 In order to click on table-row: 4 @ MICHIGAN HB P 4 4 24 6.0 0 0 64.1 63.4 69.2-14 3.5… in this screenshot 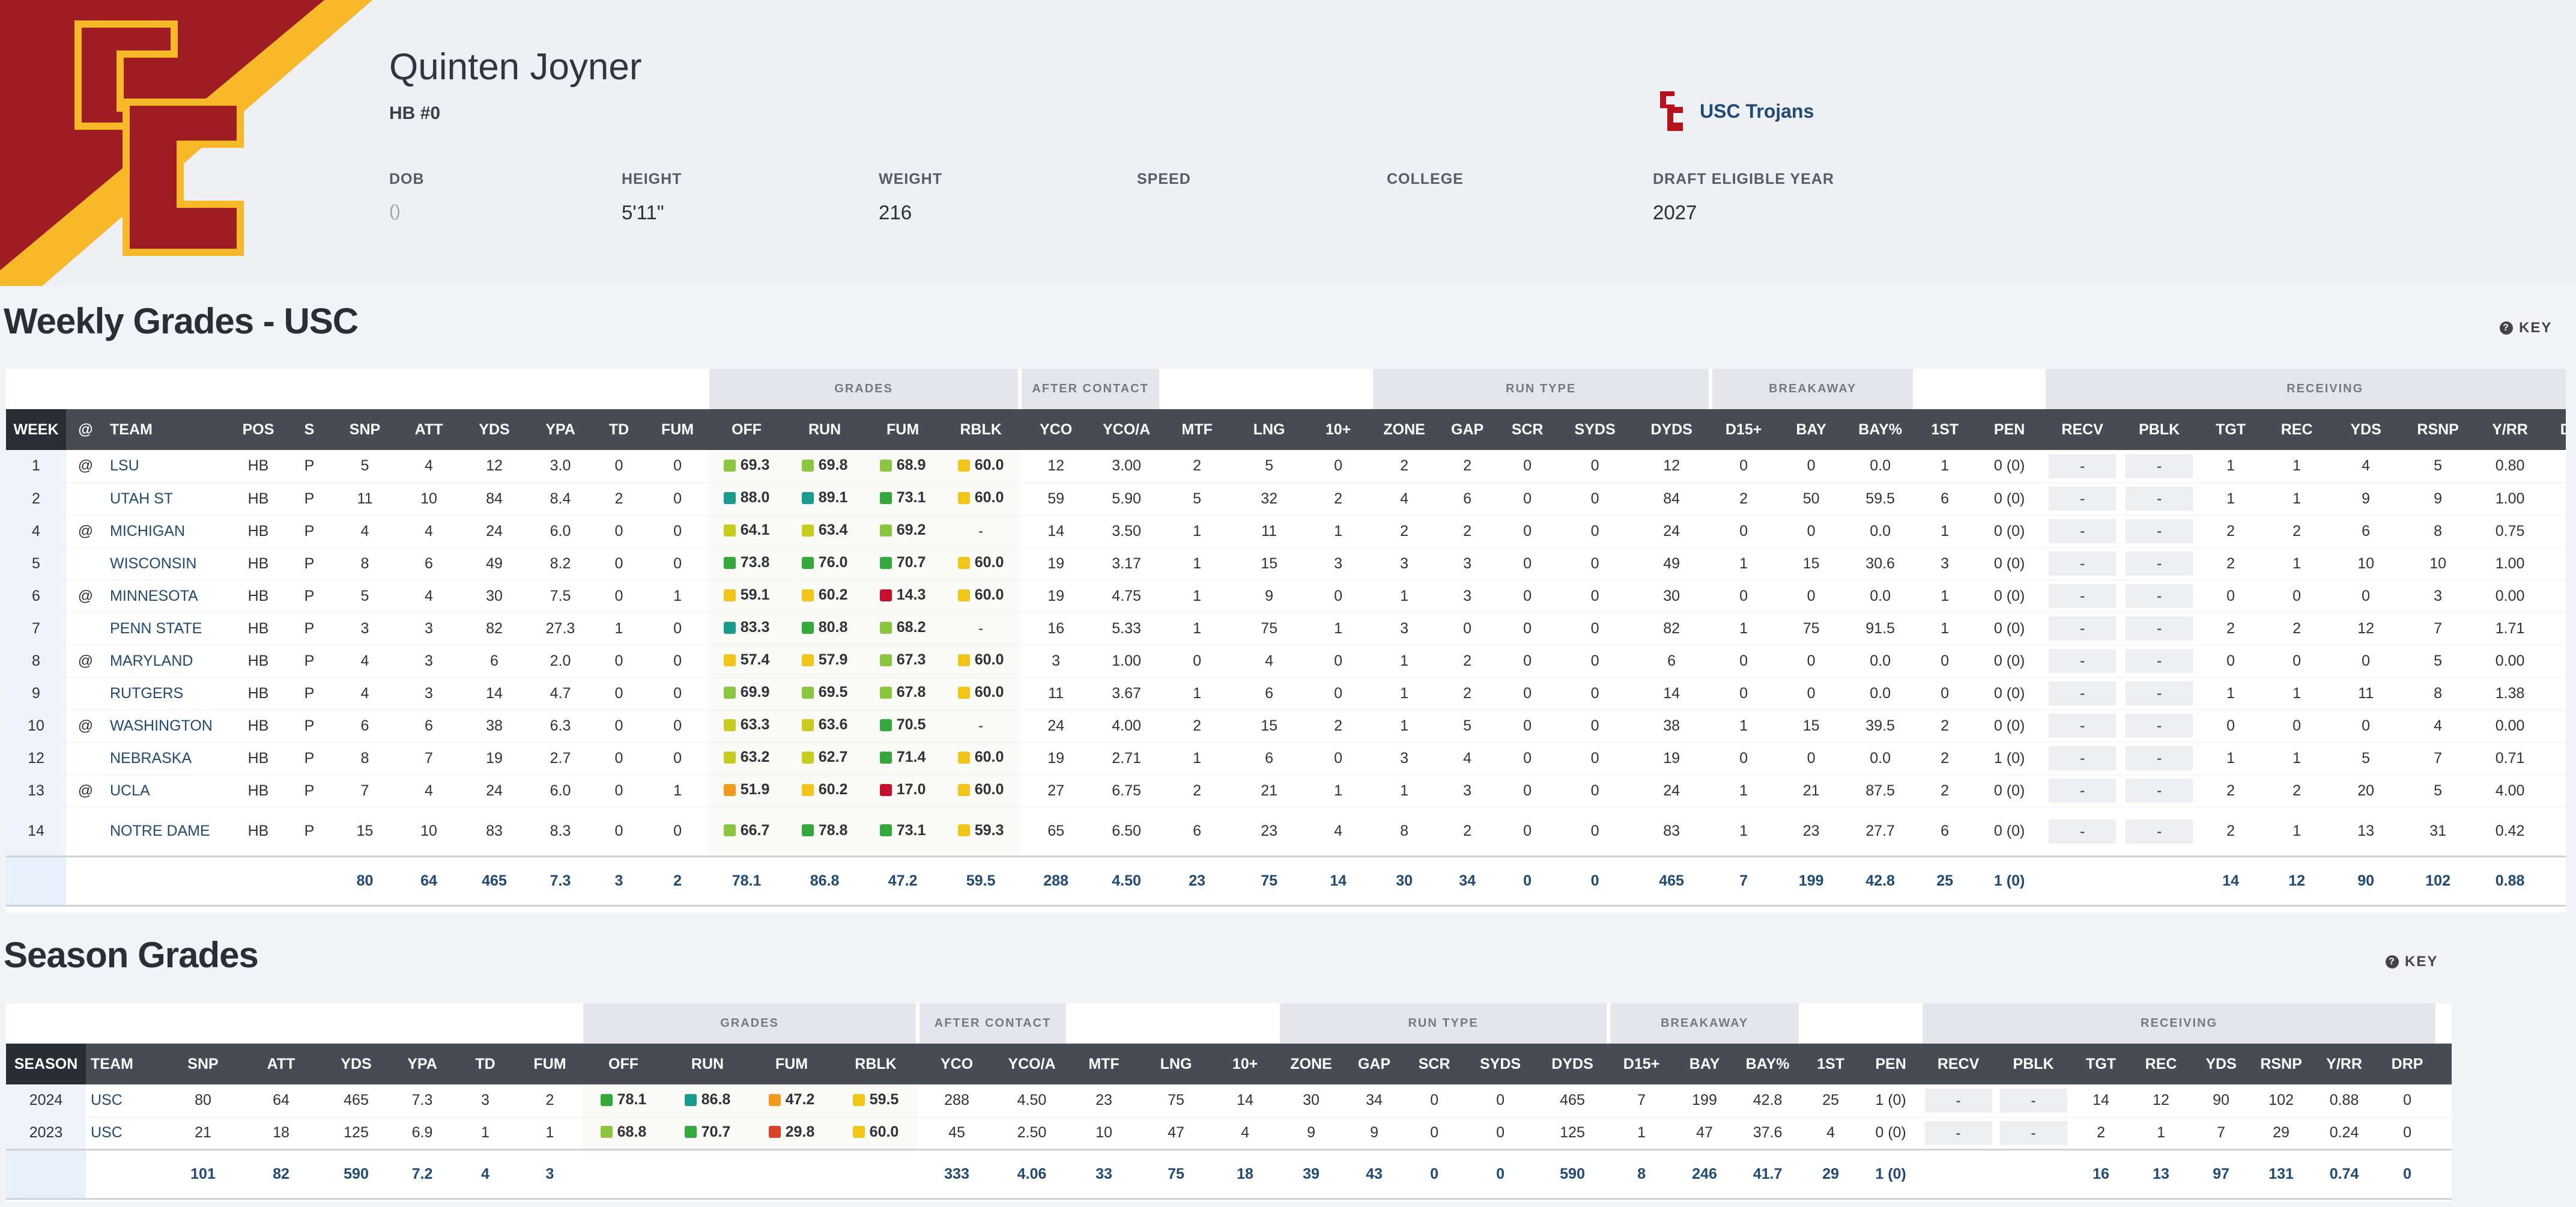, I will do `click(1286, 532)`.